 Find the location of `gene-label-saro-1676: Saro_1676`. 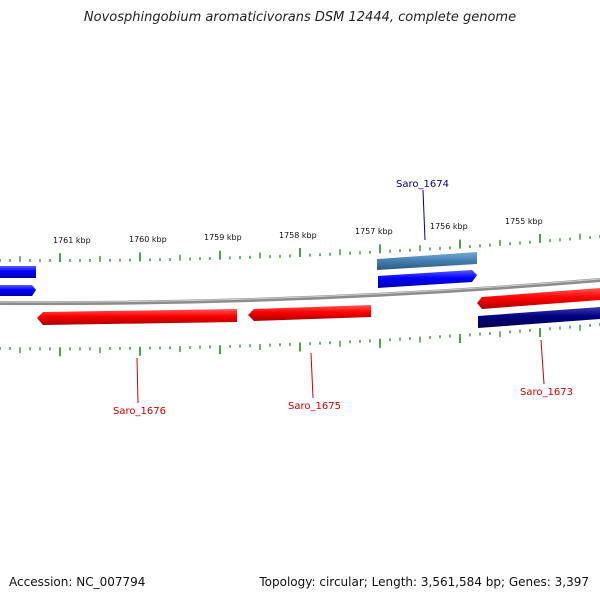

gene-label-saro-1676: Saro_1676 is located at coordinates (139, 411).